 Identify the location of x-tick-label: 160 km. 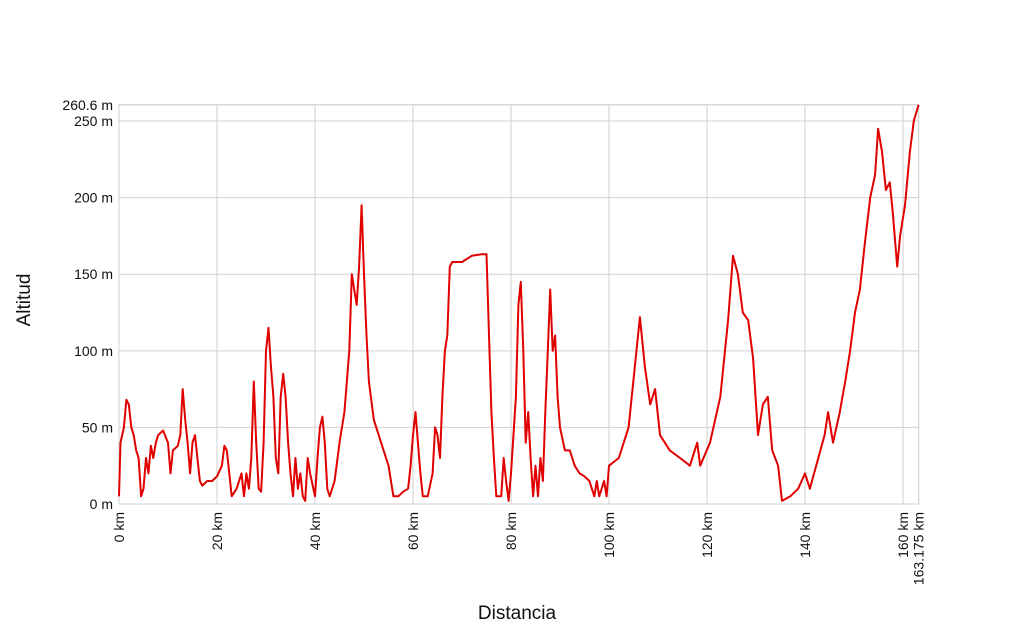
(903, 535).